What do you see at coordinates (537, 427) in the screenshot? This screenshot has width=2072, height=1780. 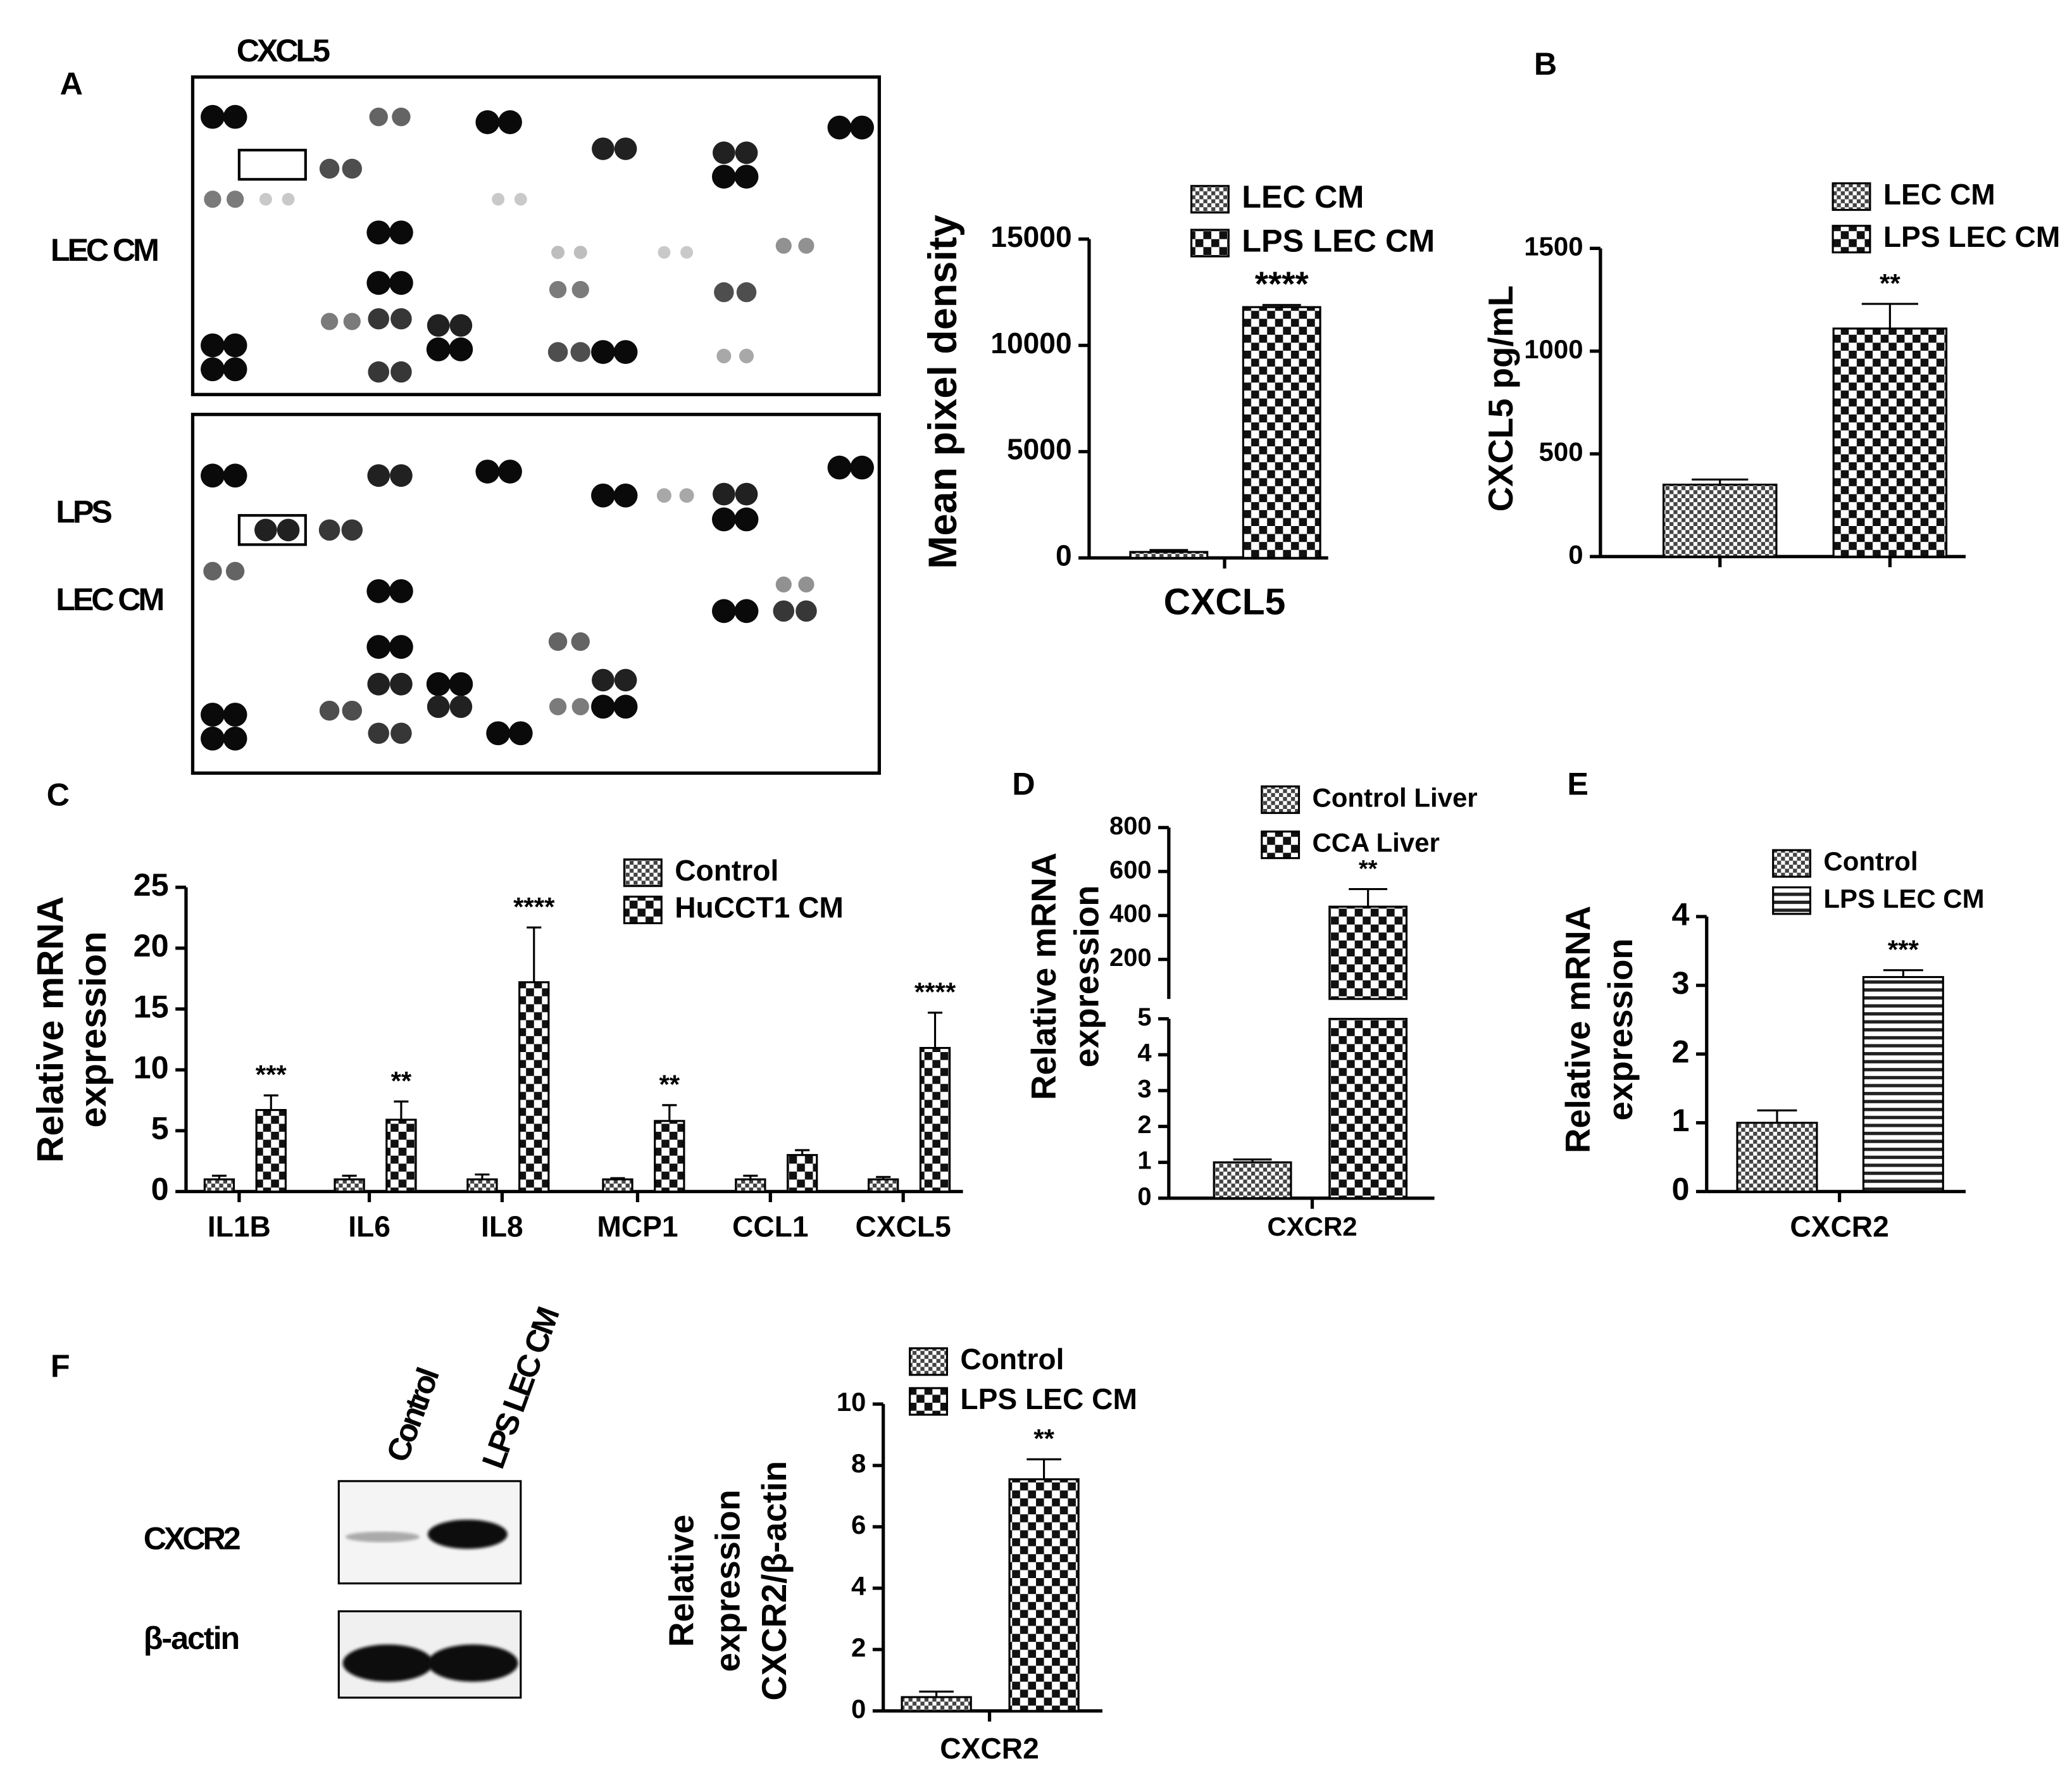 I see `array-dots` at bounding box center [537, 427].